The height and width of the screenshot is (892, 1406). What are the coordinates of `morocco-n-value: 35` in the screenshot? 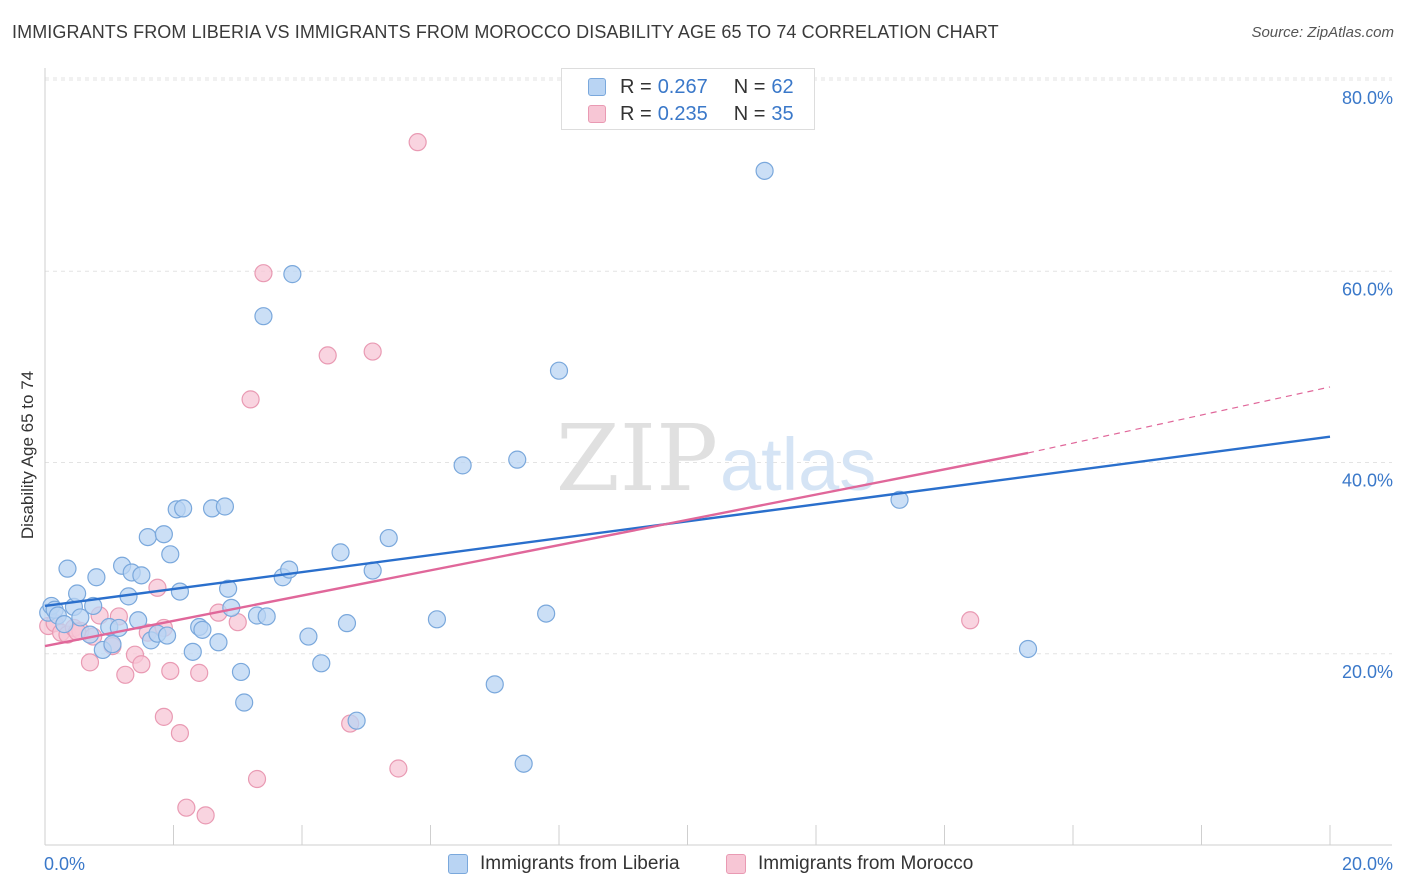 It's located at (782, 113).